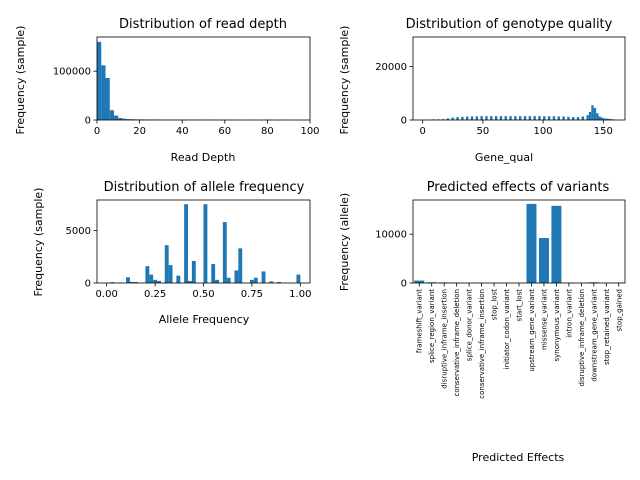 Image resolution: width=640 pixels, height=480 pixels. Describe the element at coordinates (391, 67) in the screenshot. I see `y-tick-label: 20000` at that location.